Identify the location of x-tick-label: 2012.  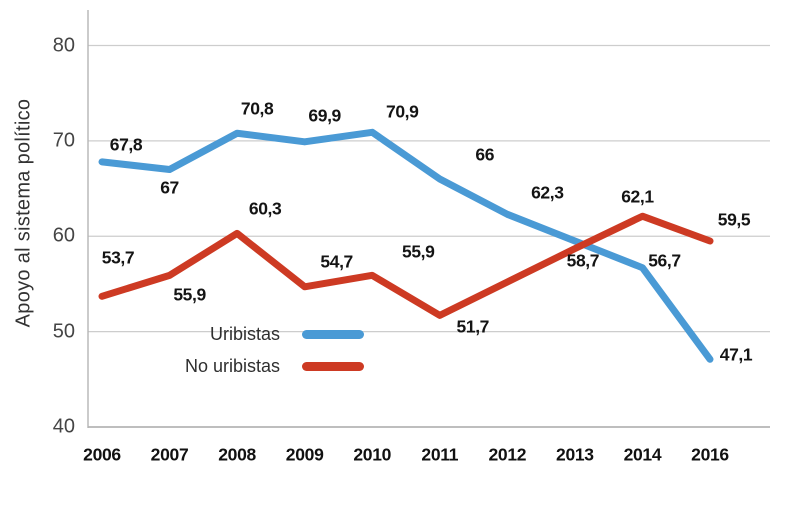
(507, 454).